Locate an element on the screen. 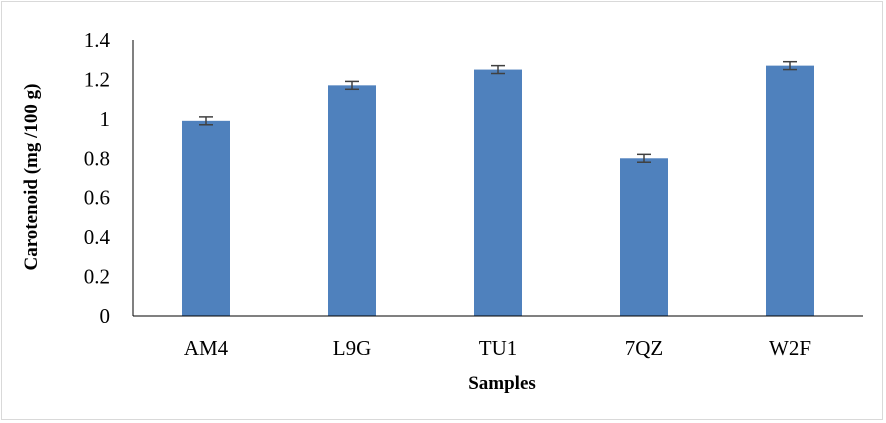 This screenshot has height=423, width=886. y-tick-label: 0.2 is located at coordinates (97, 277).